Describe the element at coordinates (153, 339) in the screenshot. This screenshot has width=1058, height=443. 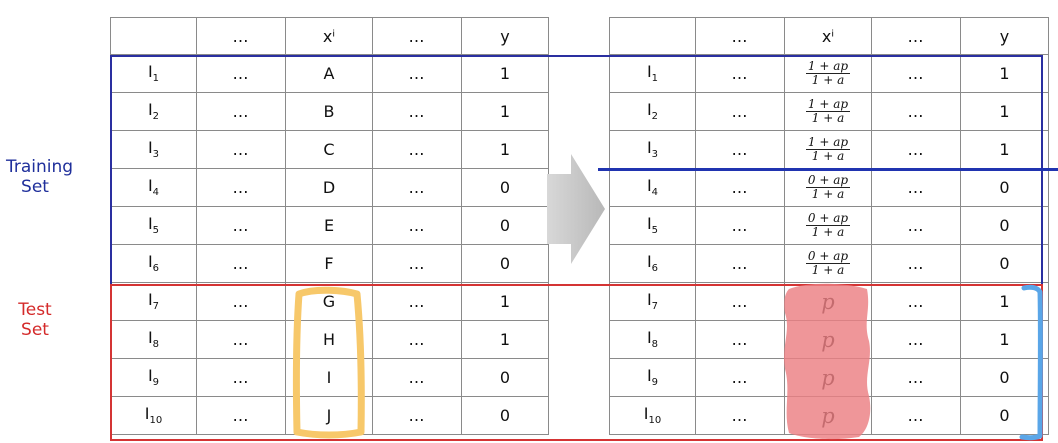
I see `row-id-cell: I8` at that location.